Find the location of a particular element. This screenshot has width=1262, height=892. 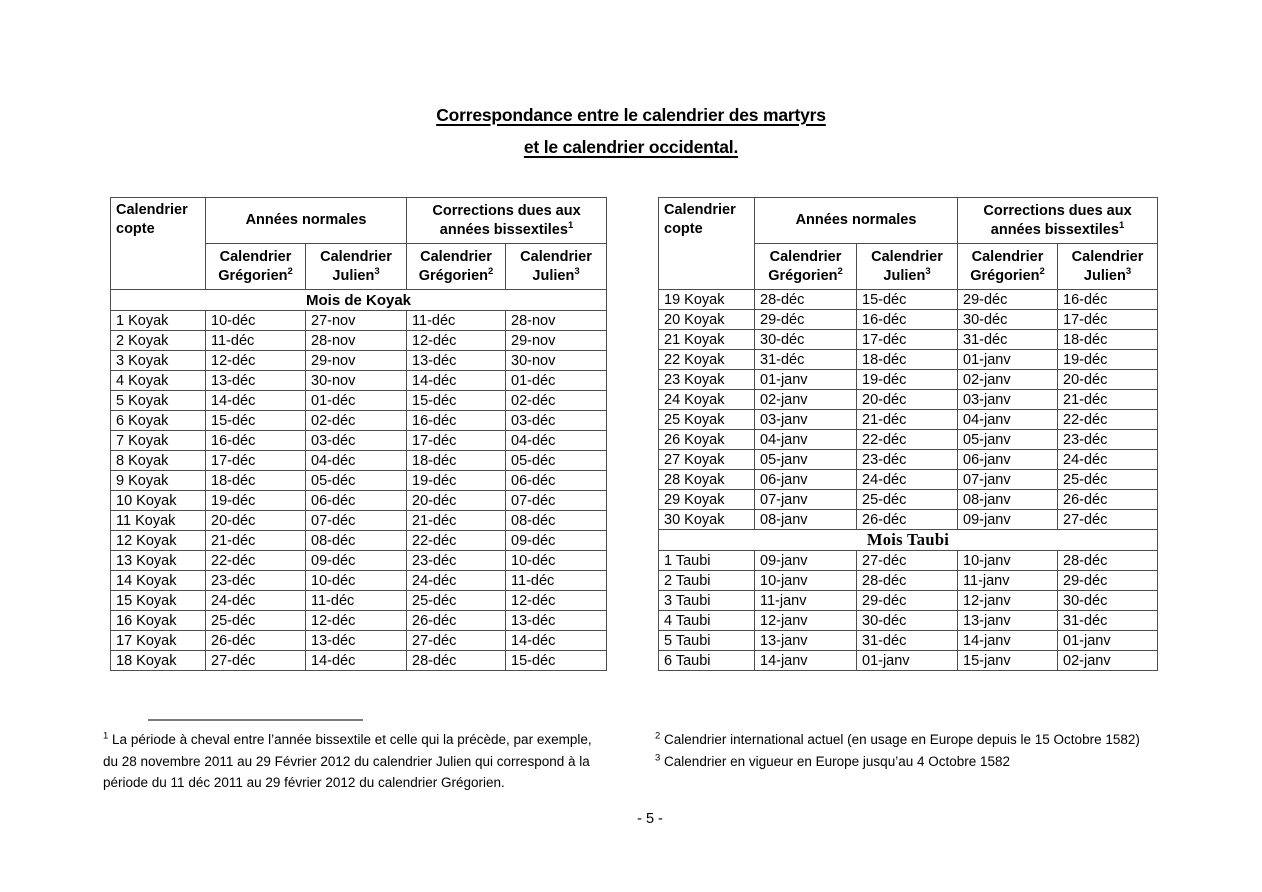

footnote-ref-2: 2 is located at coordinates (840, 271).